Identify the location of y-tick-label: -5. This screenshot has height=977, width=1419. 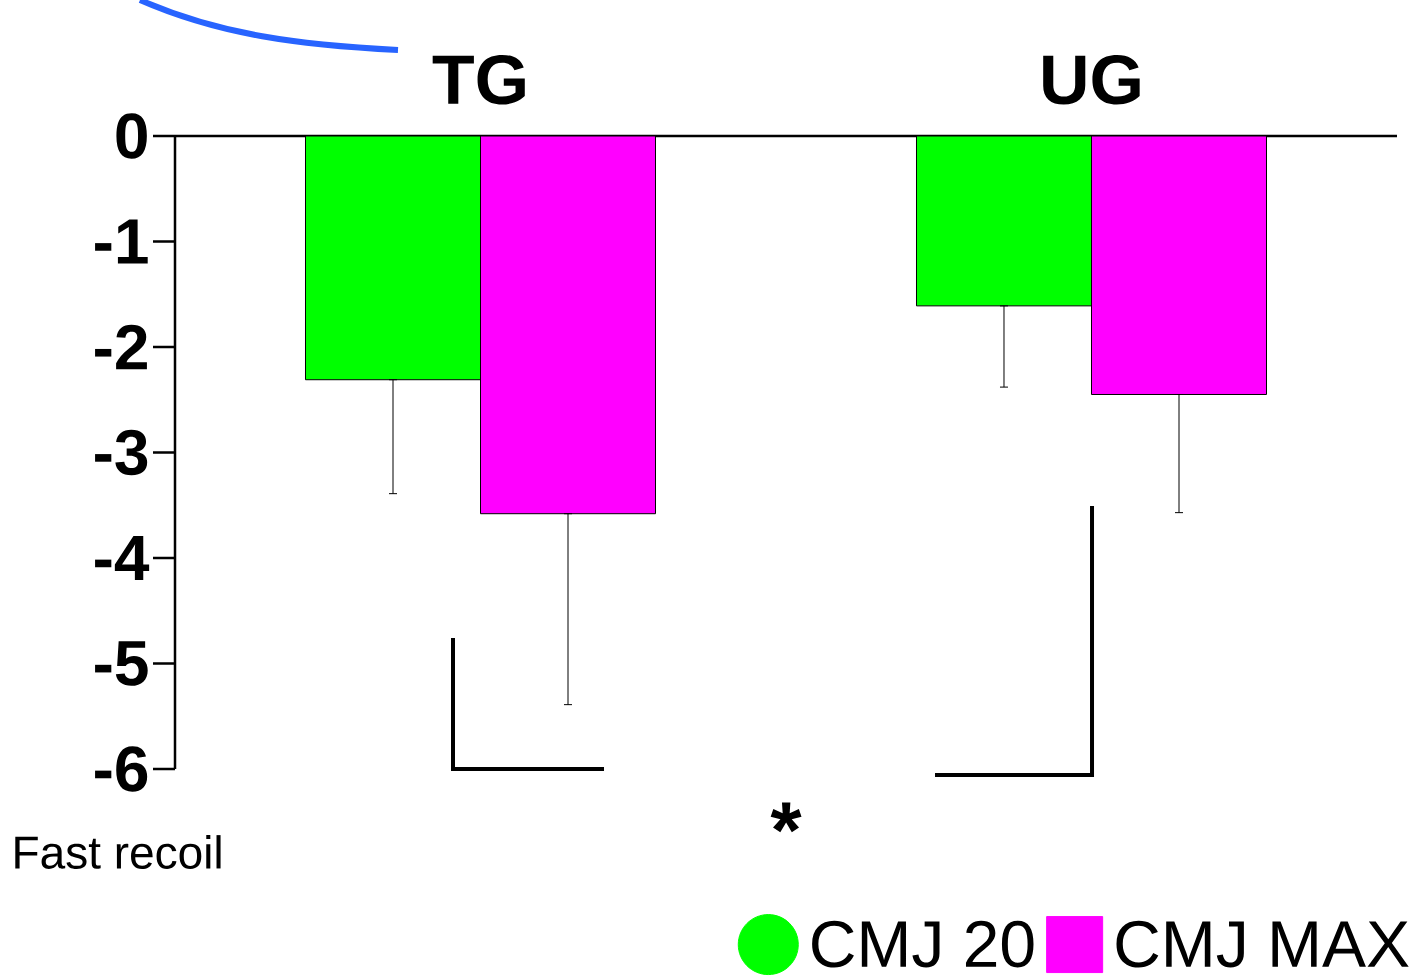
(121, 663).